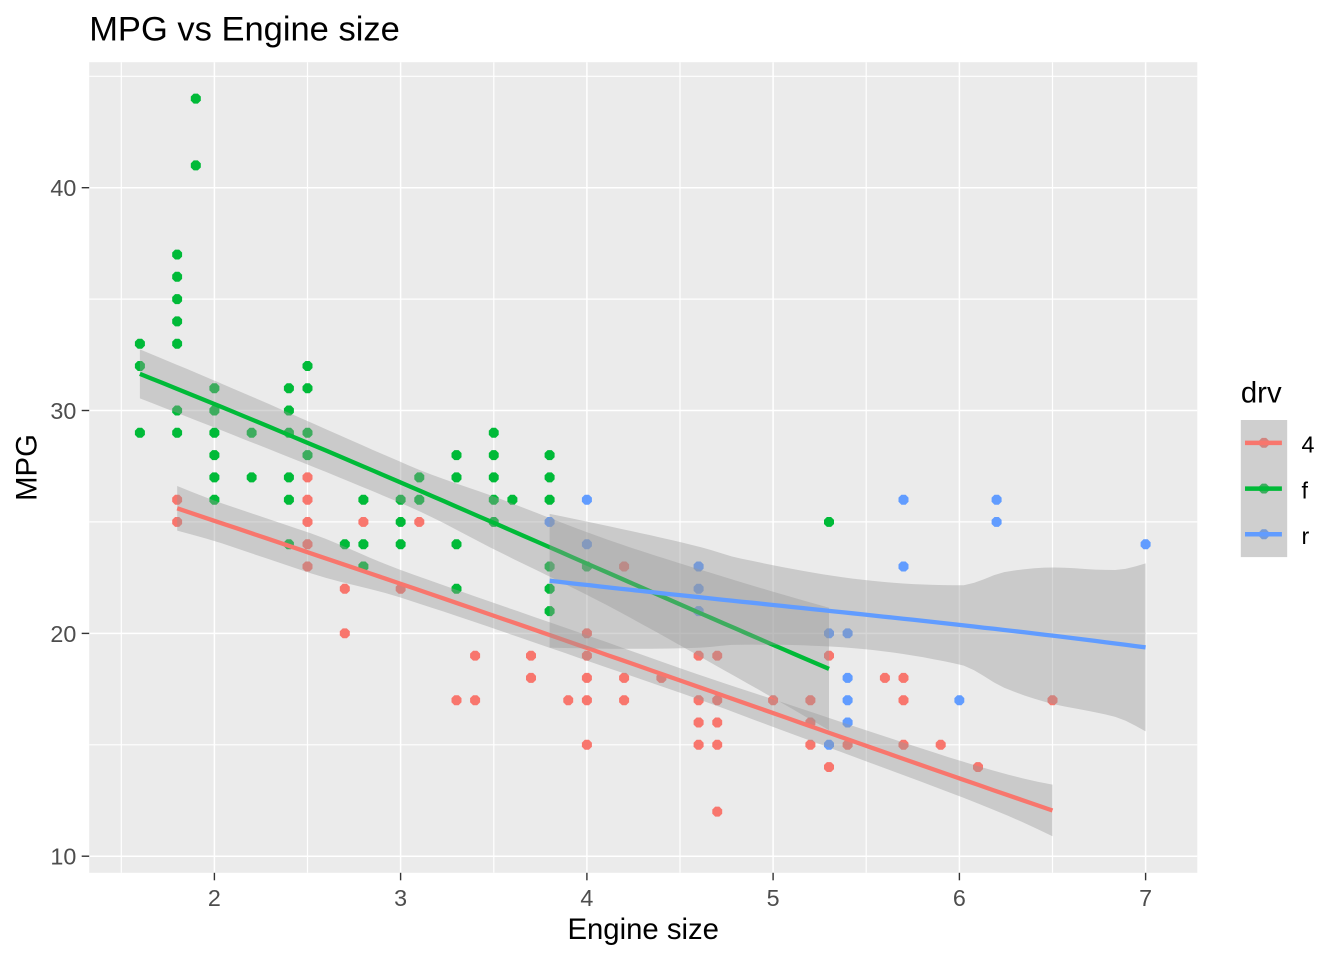 This screenshot has width=1344, height=965. Describe the element at coordinates (63, 411) in the screenshot. I see `svg-text: 30` at that location.